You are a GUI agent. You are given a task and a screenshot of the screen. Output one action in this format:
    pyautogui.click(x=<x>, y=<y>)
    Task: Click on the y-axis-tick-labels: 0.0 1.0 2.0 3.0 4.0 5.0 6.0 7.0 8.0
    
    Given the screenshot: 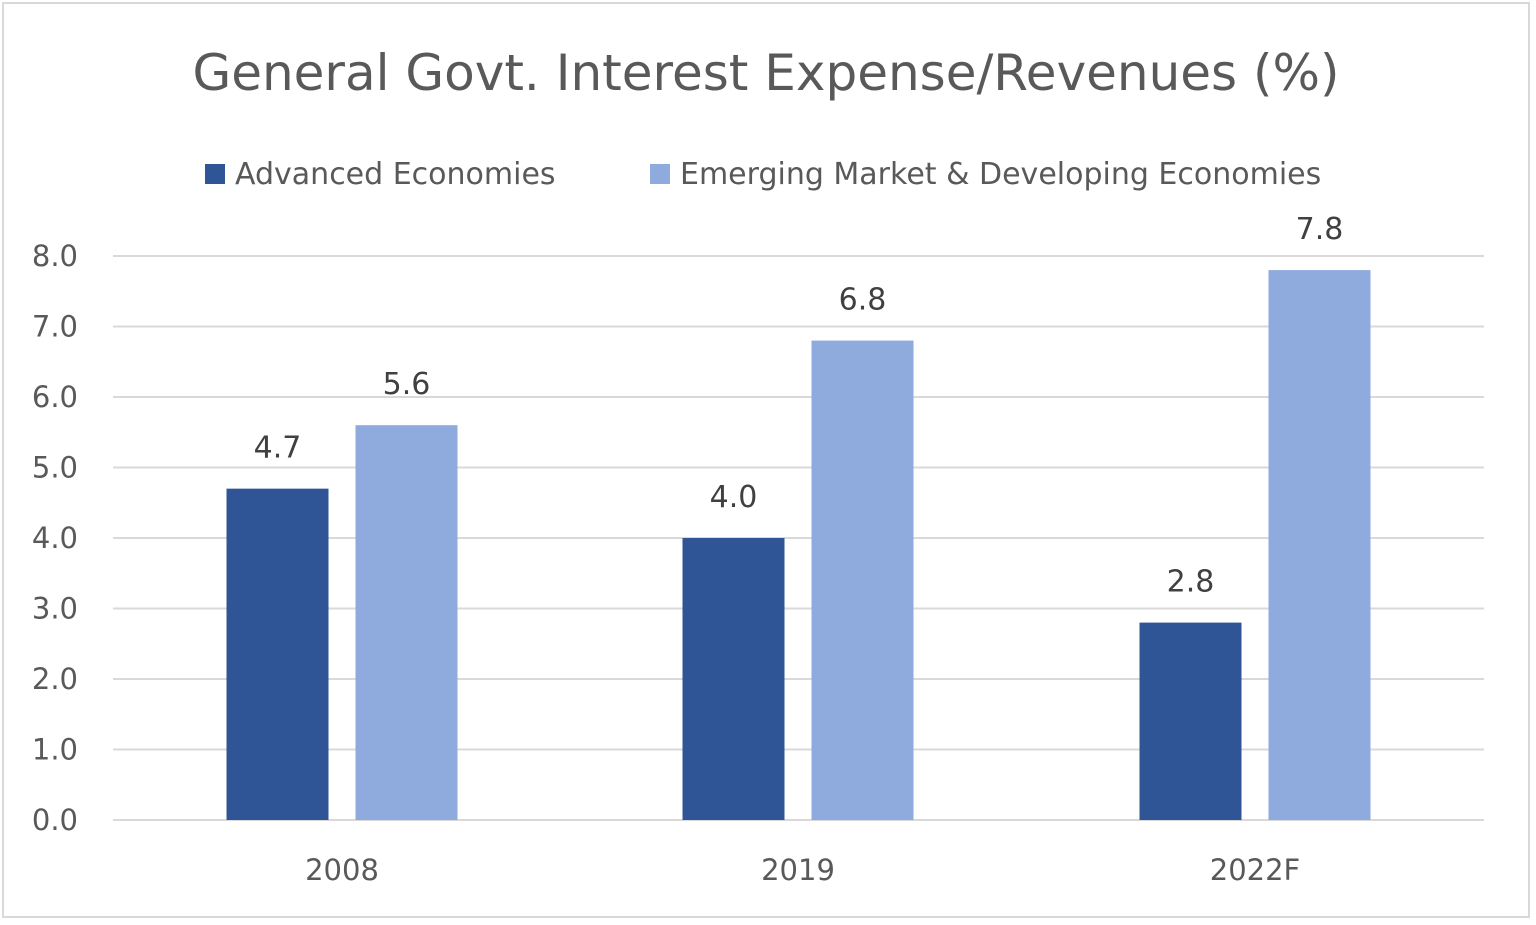 What is the action you would take?
    pyautogui.click(x=55, y=538)
    